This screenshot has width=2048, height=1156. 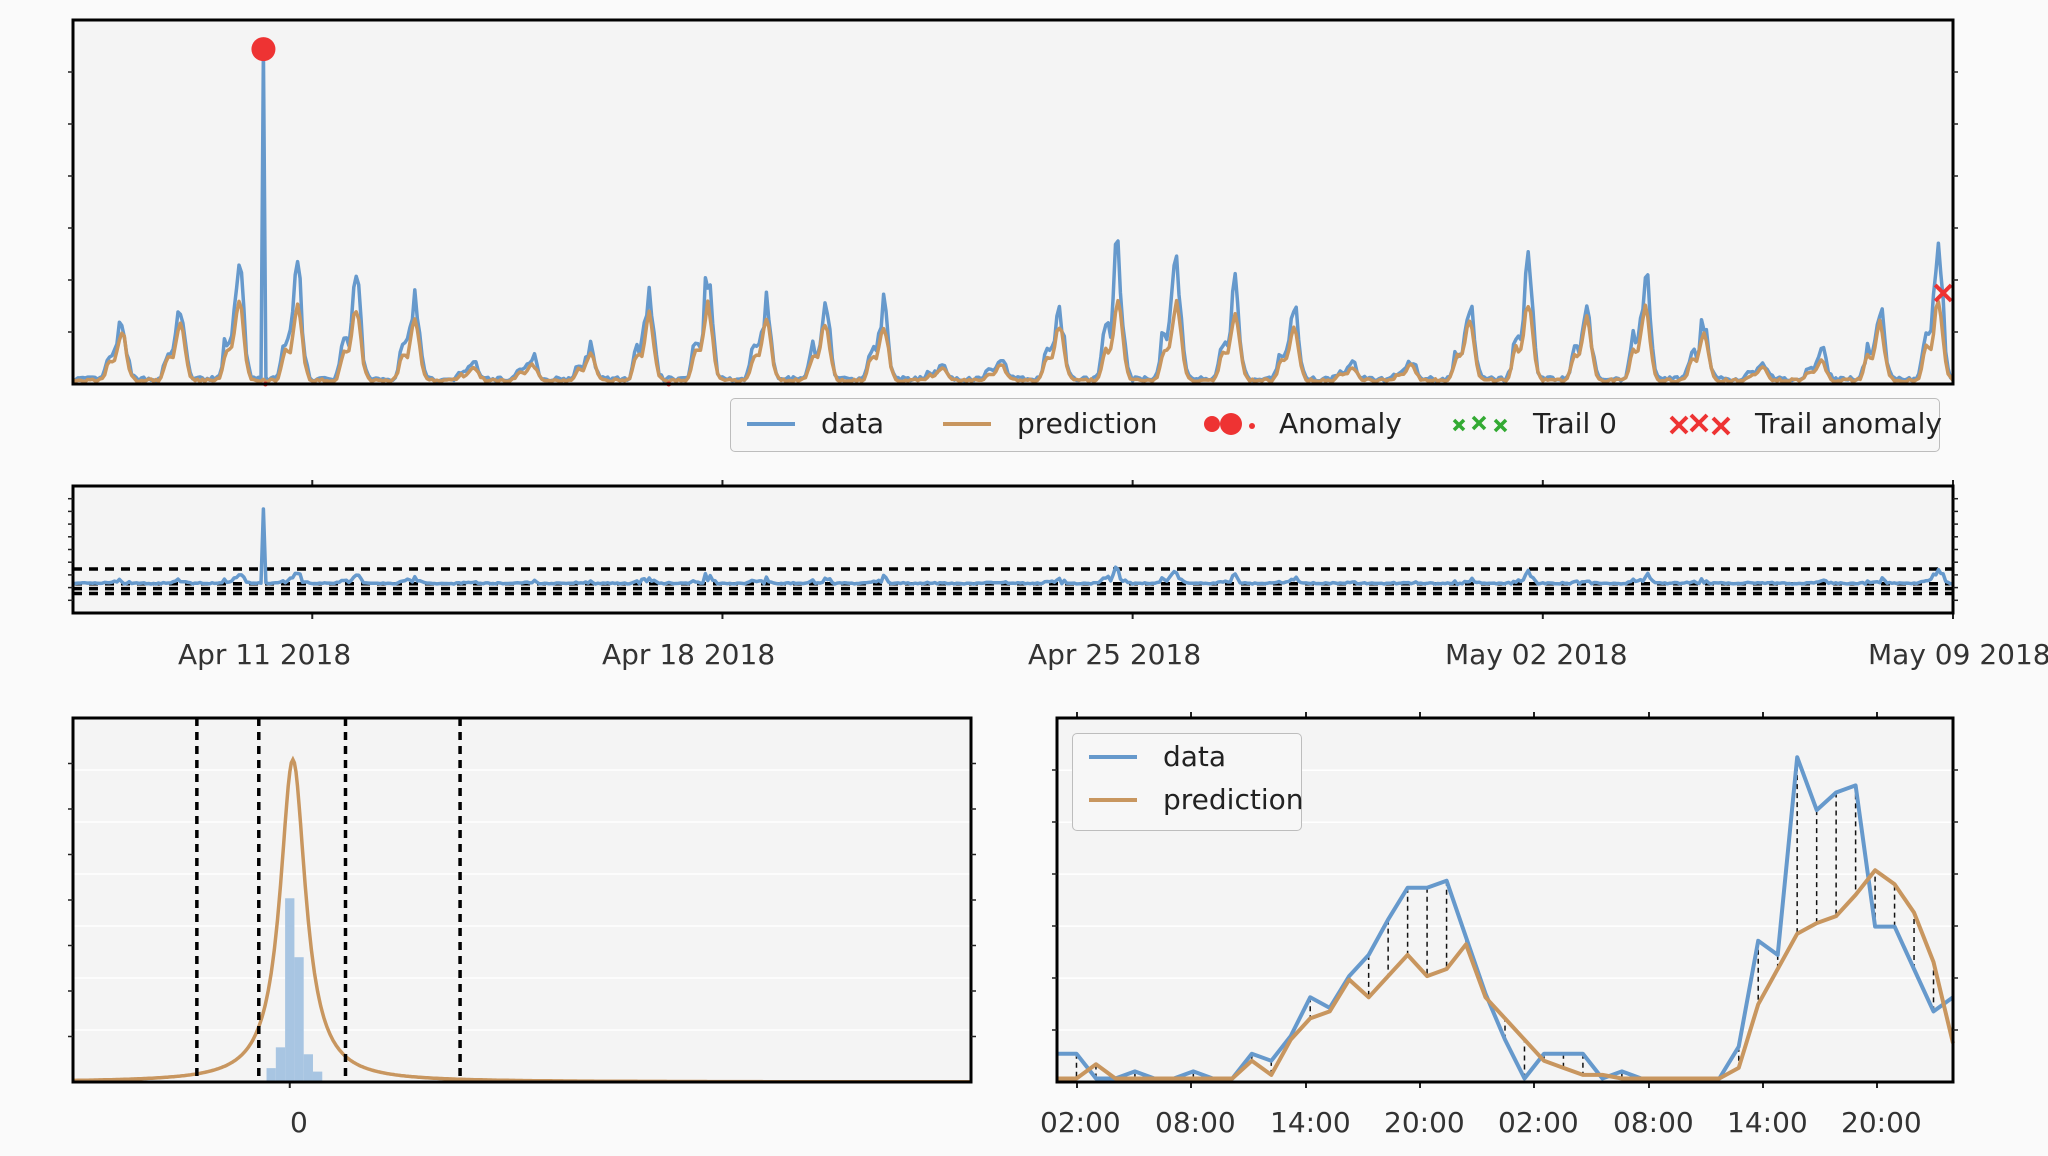 What do you see at coordinates (771, 423) in the screenshot?
I see `legend-data-line` at bounding box center [771, 423].